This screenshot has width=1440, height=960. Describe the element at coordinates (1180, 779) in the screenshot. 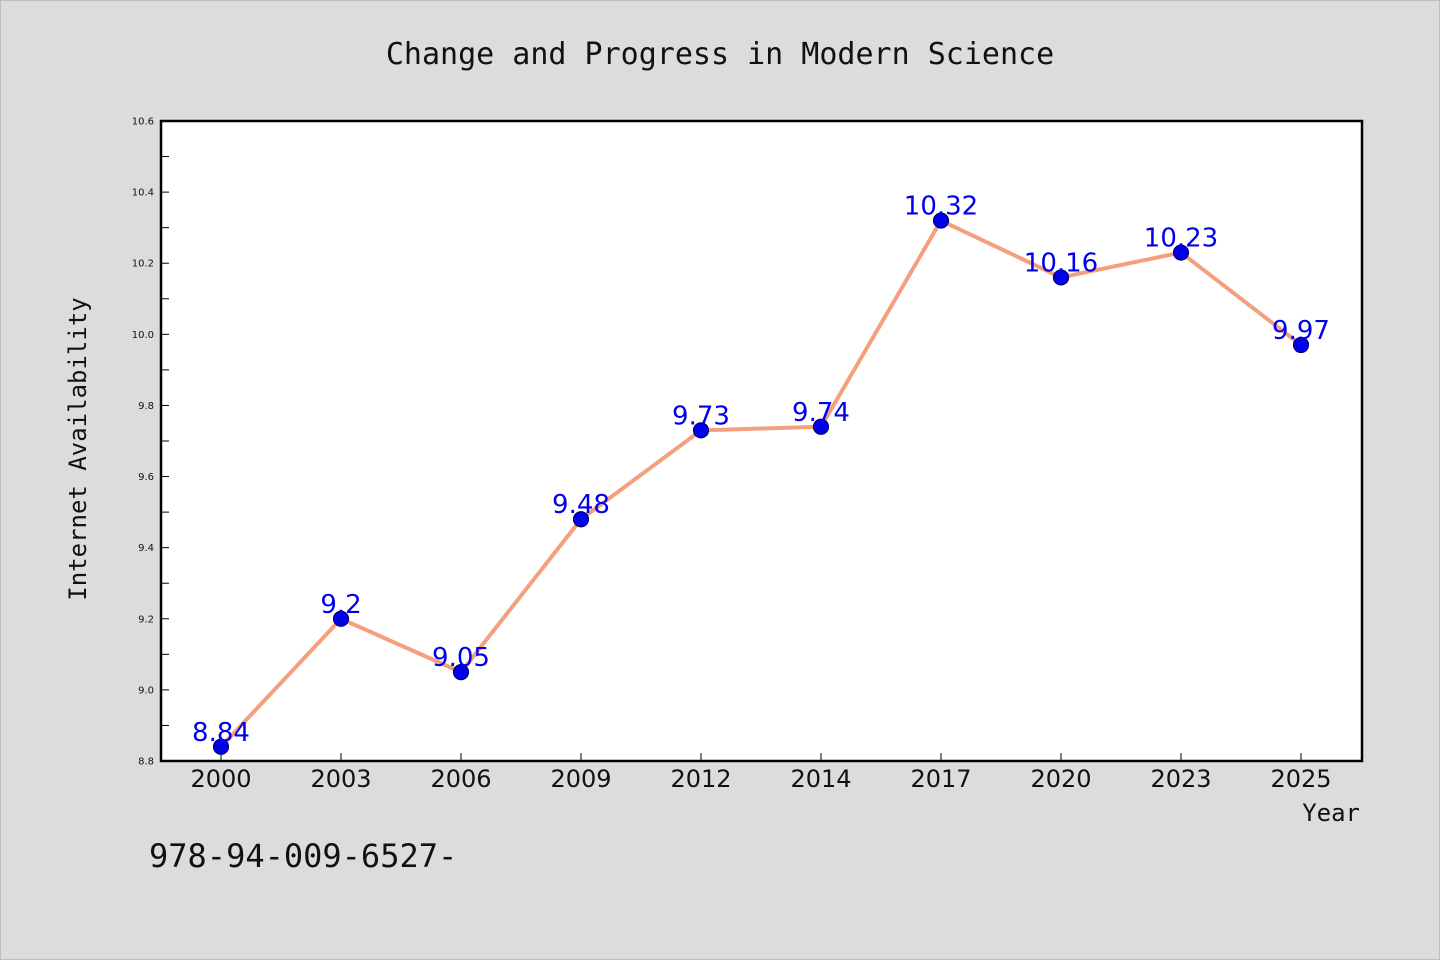

I see `x-tick-label: 2023` at that location.